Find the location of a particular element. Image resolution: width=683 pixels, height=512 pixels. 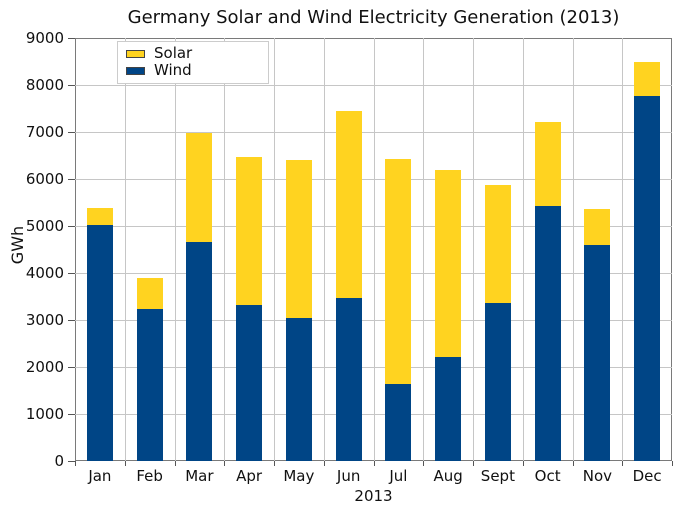

bar-segment-solar-may is located at coordinates (298, 238).